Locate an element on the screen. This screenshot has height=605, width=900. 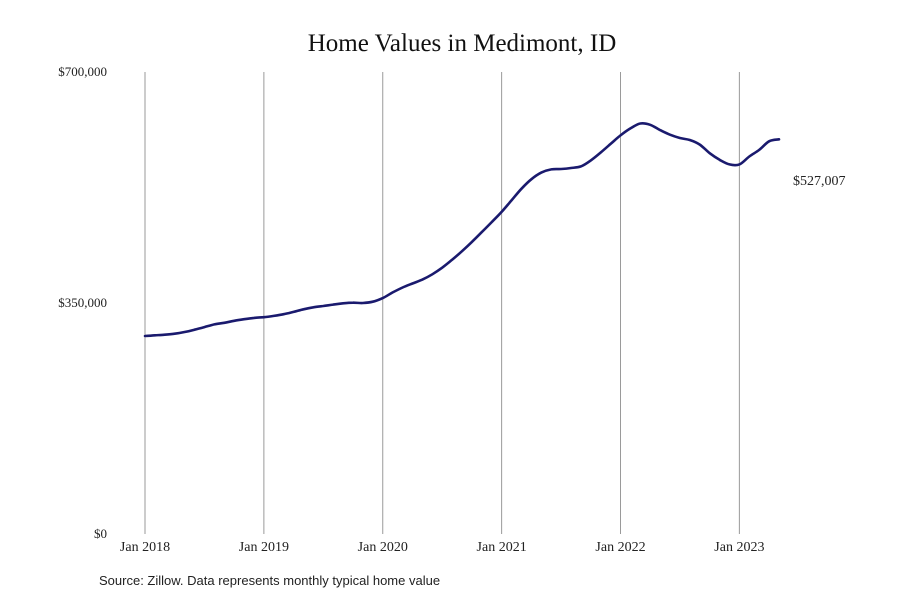
y-tick-label: $700,000 is located at coordinates (82, 71).